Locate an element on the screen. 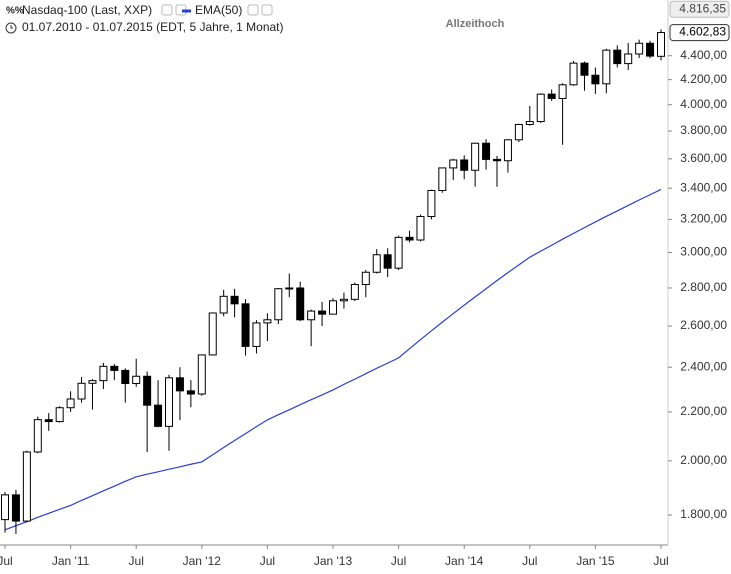 Image resolution: width=731 pixels, height=574 pixels. y-tick-label: 1.800,00 is located at coordinates (703, 514).